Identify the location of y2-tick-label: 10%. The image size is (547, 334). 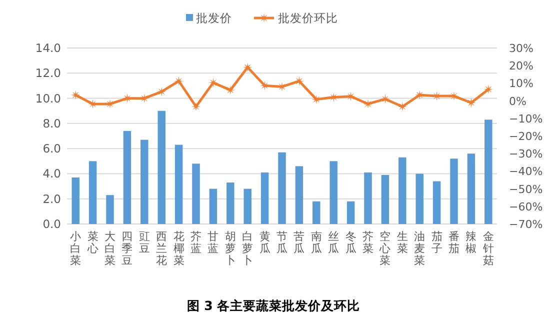
(521, 83).